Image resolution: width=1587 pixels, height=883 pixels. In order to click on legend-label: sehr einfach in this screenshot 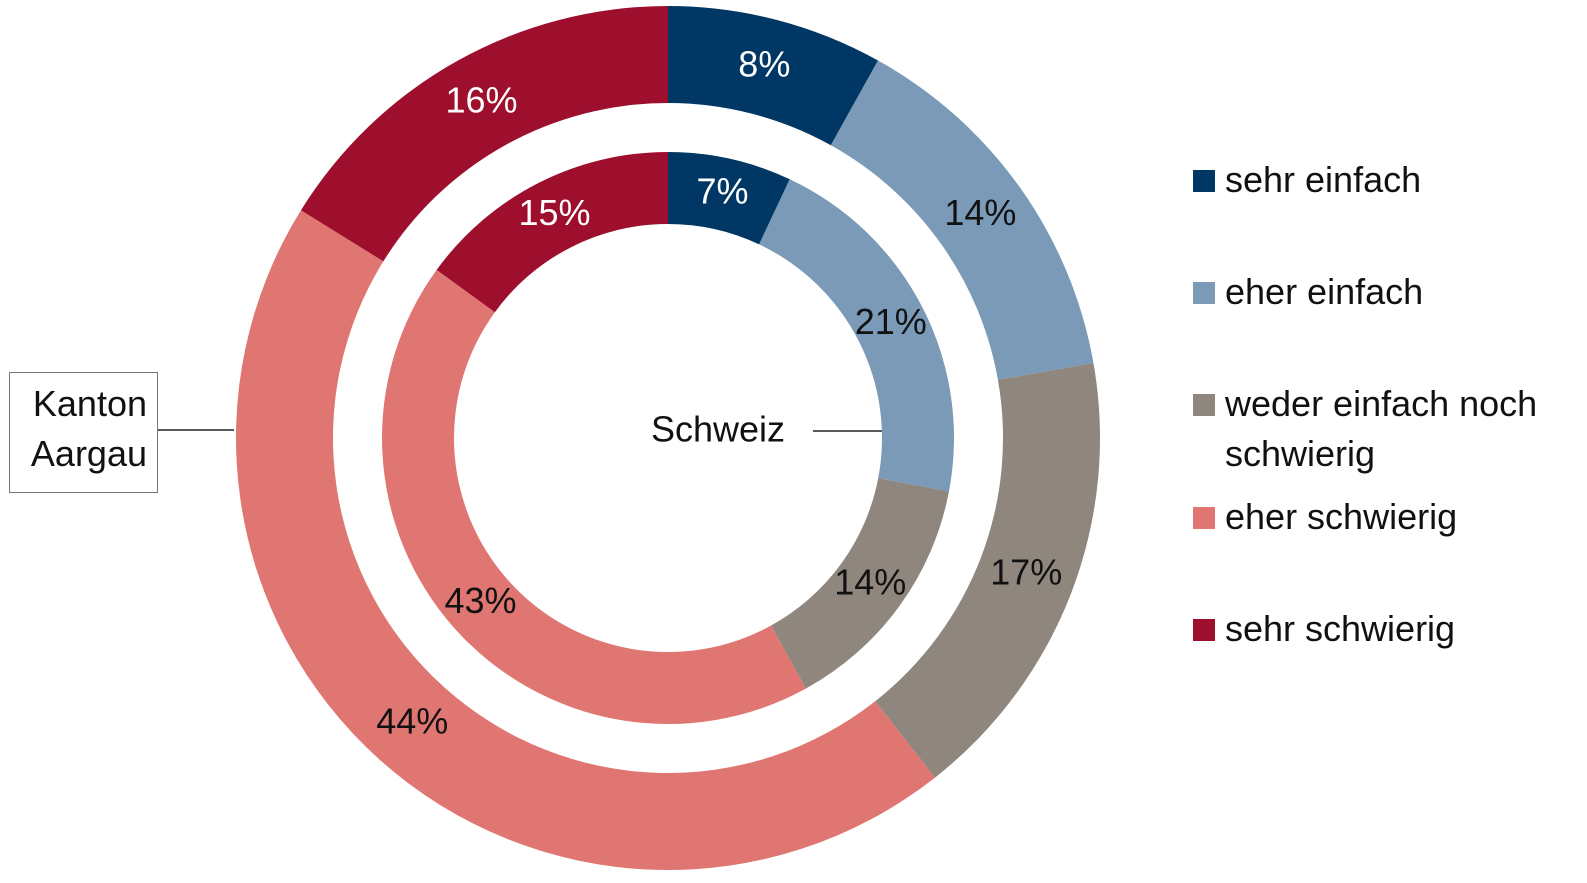, I will do `click(1323, 179)`.